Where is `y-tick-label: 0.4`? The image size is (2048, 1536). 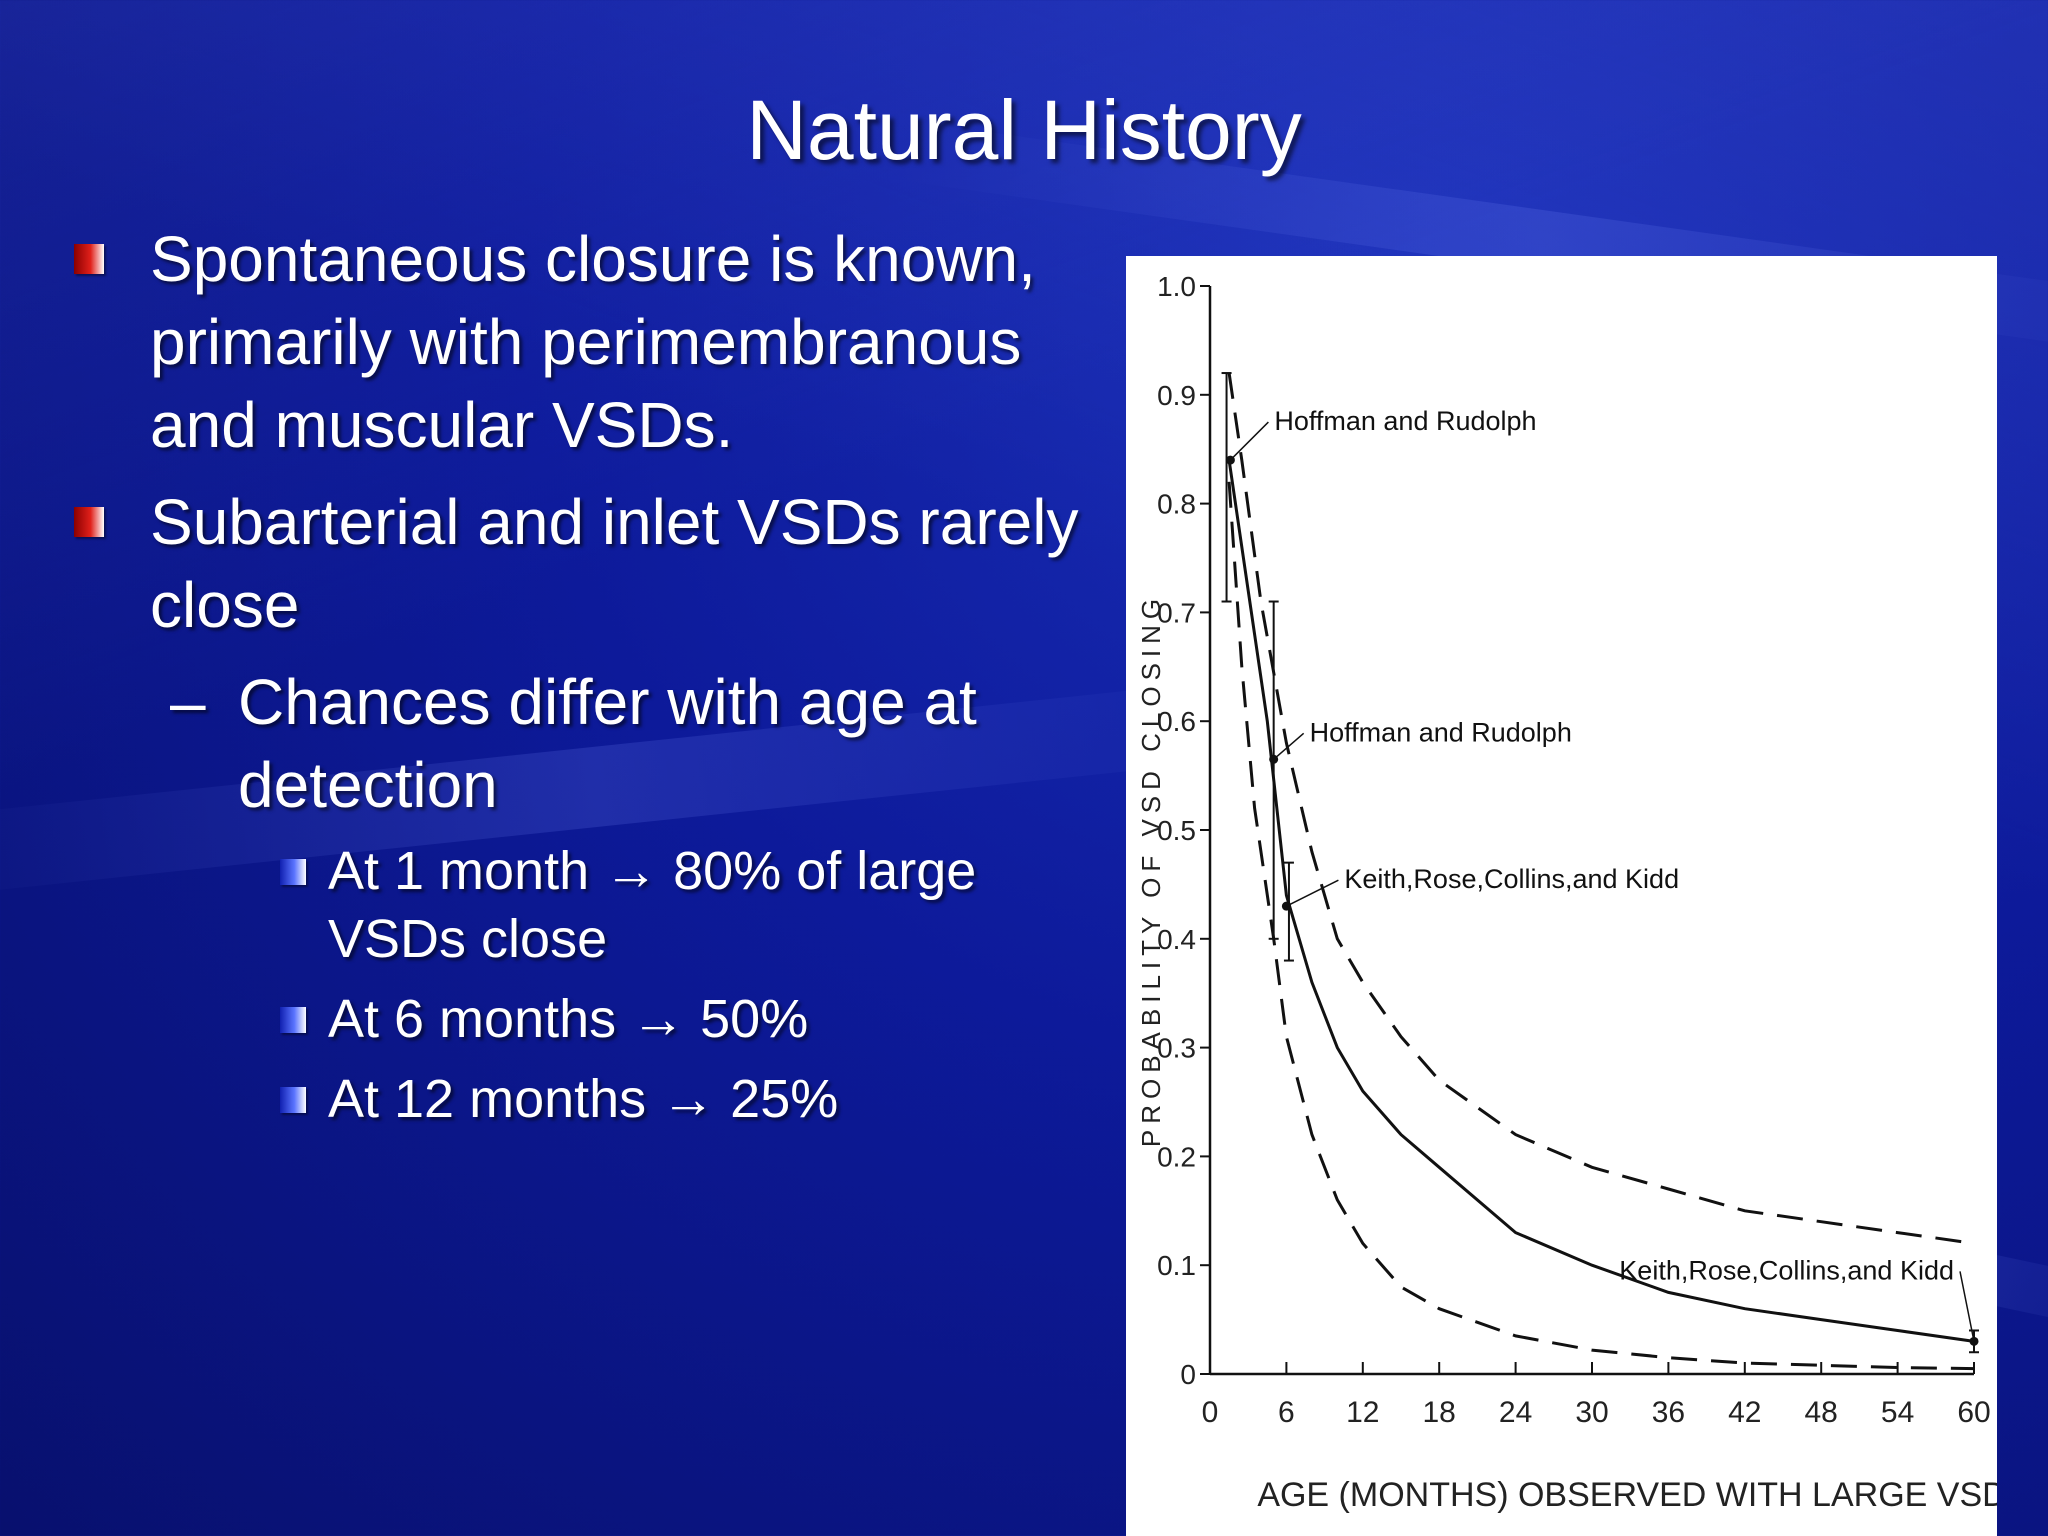 y-tick-label: 0.4 is located at coordinates (1176, 939).